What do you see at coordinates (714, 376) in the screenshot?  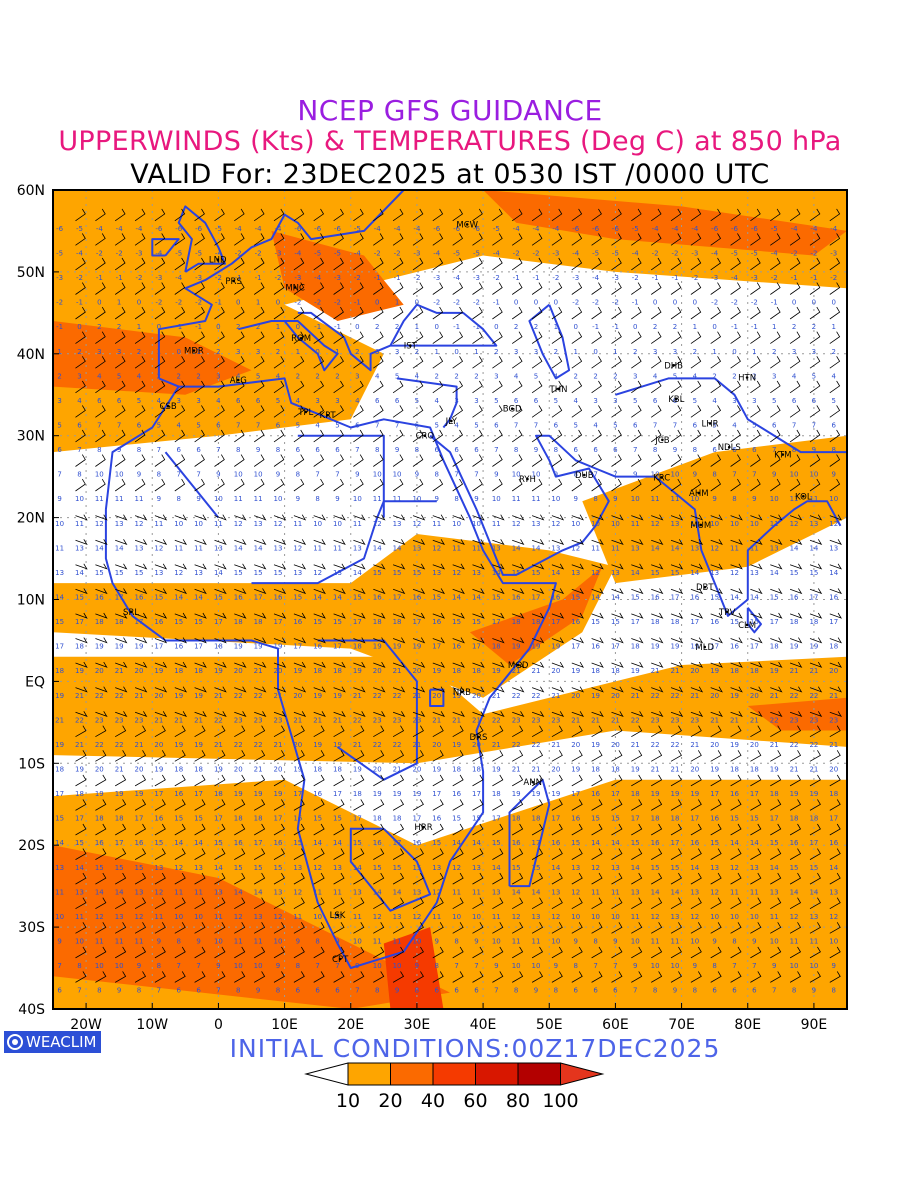 I see `temperature-label: 2` at bounding box center [714, 376].